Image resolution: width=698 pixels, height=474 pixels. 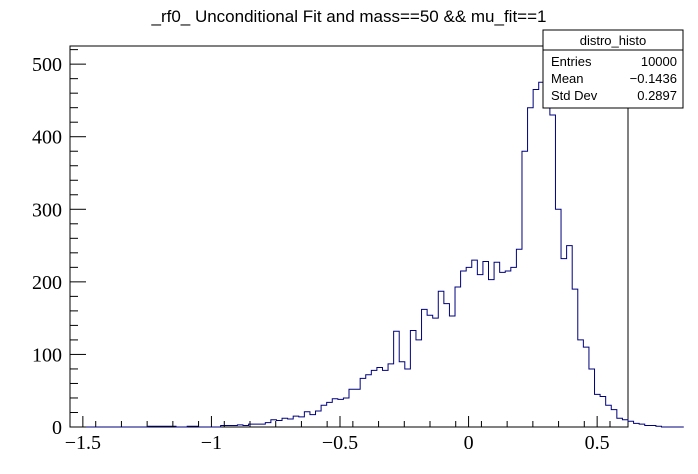 I want to click on stats-box-frame, so click(x=613, y=69).